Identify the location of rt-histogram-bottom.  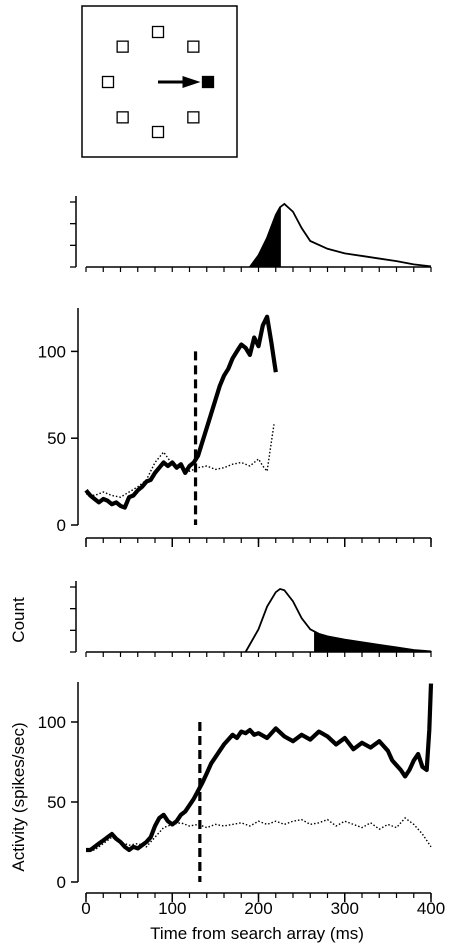
(251, 619).